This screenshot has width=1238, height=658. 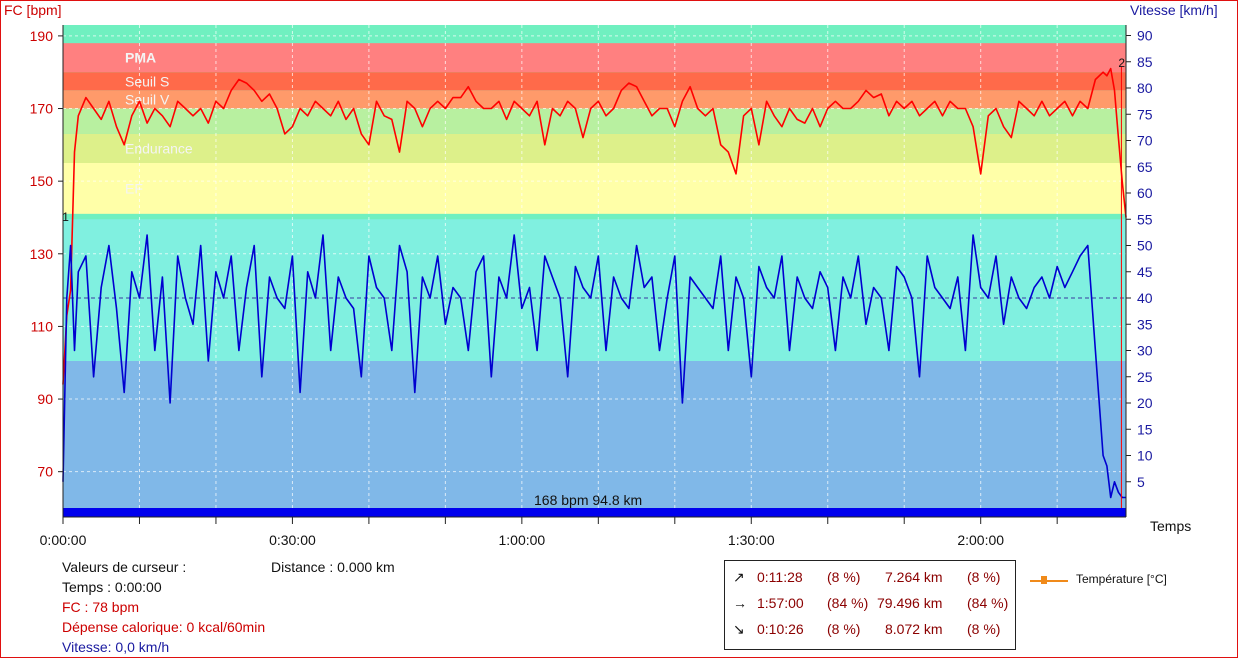 What do you see at coordinates (116, 647) in the screenshot?
I see `cursor-speed: Vitesse: 0,0 km/h` at bounding box center [116, 647].